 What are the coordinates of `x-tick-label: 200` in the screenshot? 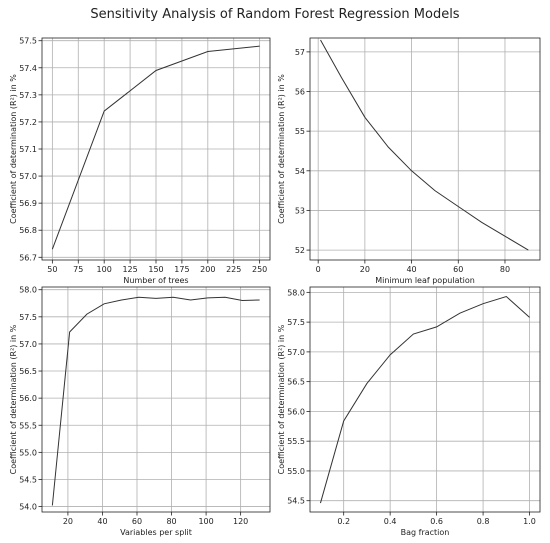 It's located at (207, 269).